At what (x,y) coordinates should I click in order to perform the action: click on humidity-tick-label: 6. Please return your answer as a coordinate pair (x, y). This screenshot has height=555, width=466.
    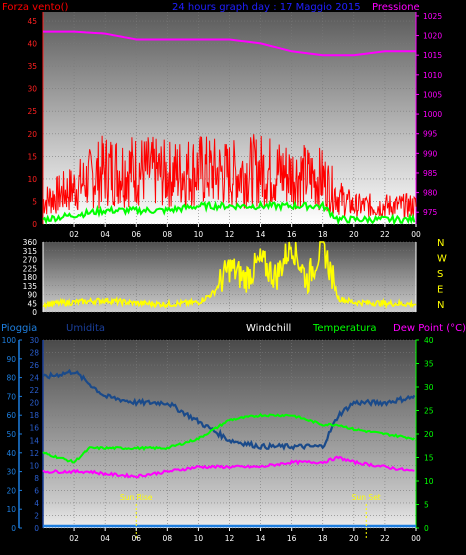
    Looking at the image, I should click on (36, 490).